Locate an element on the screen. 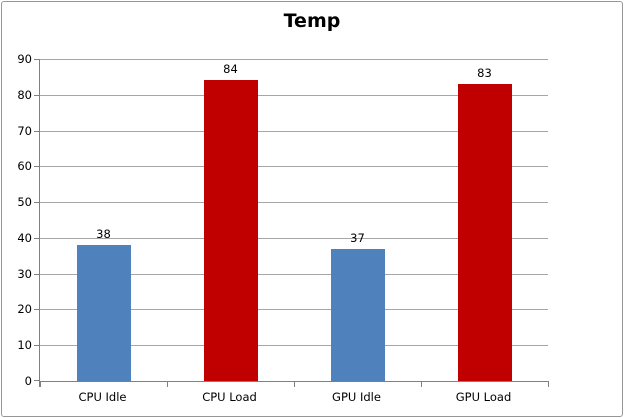 The width and height of the screenshot is (624, 418). bar-cpu-idle is located at coordinates (103, 313).